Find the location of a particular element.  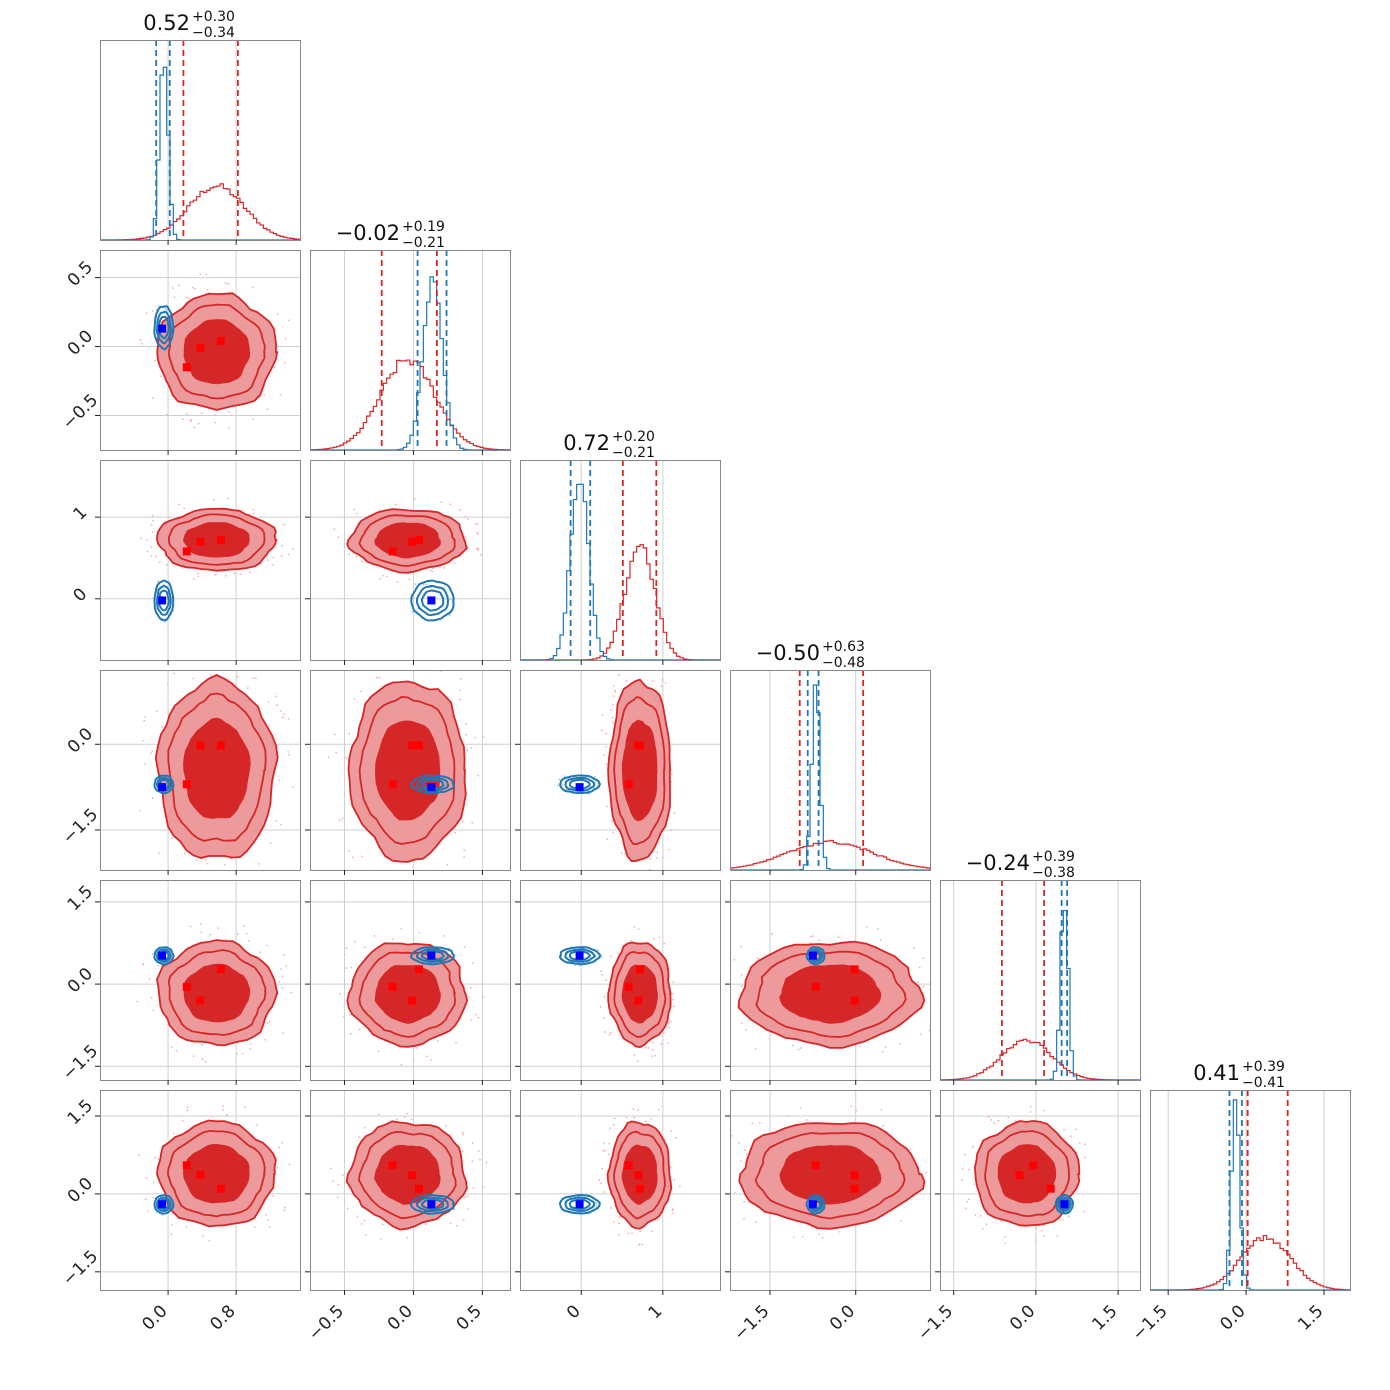

param-title-plus: +0.30 is located at coordinates (213, 17).